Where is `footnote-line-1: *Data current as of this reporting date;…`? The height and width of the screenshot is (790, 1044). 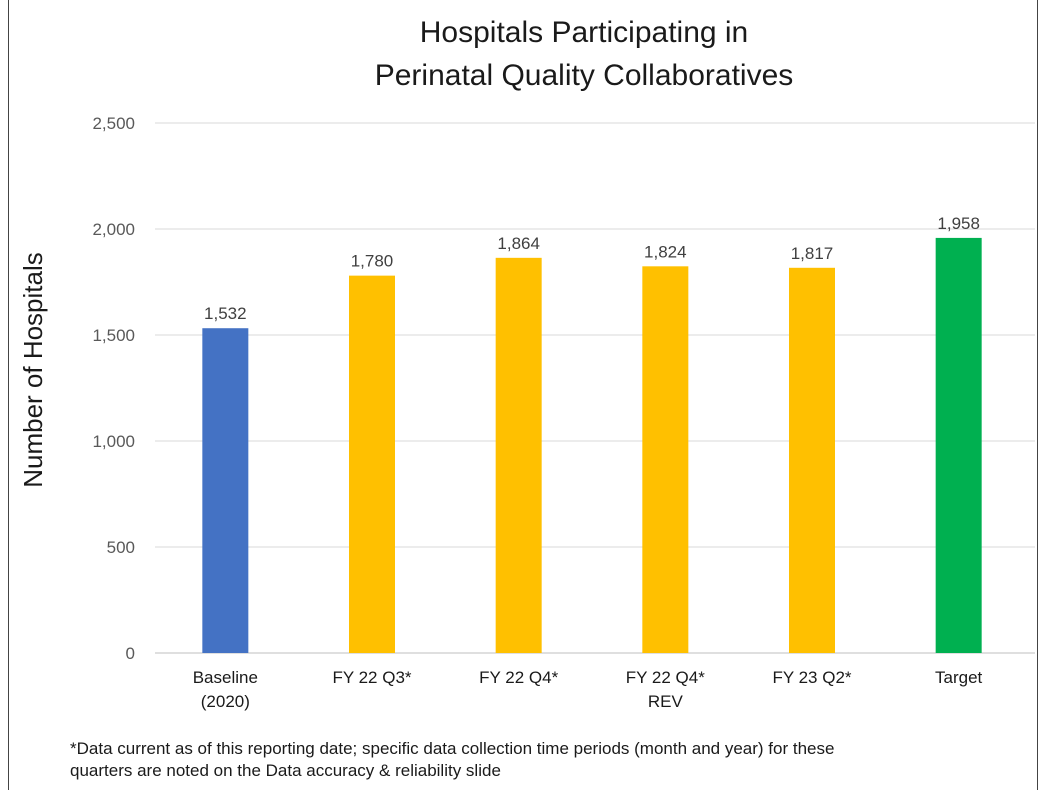
footnote-line-1: *Data current as of this reporting date;… is located at coordinates (555, 749).